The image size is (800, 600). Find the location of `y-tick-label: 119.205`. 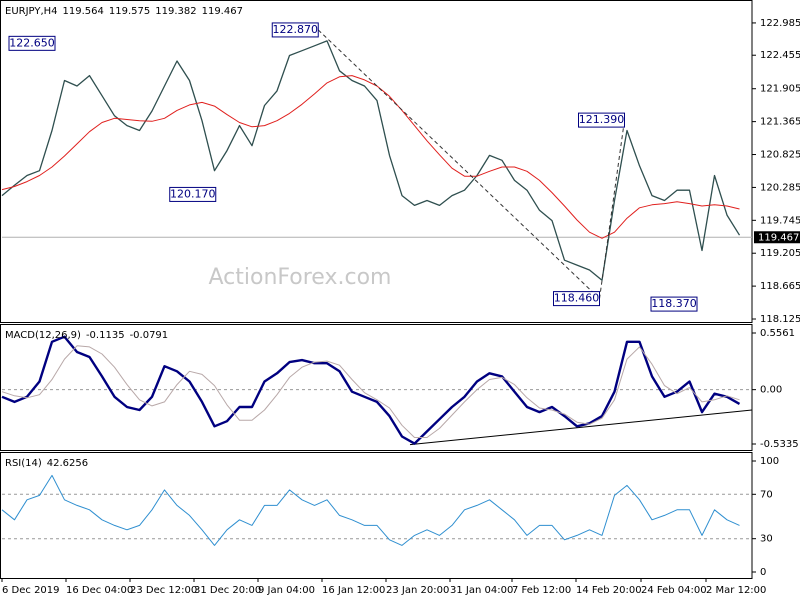

y-tick-label: 119.205 is located at coordinates (780, 253).